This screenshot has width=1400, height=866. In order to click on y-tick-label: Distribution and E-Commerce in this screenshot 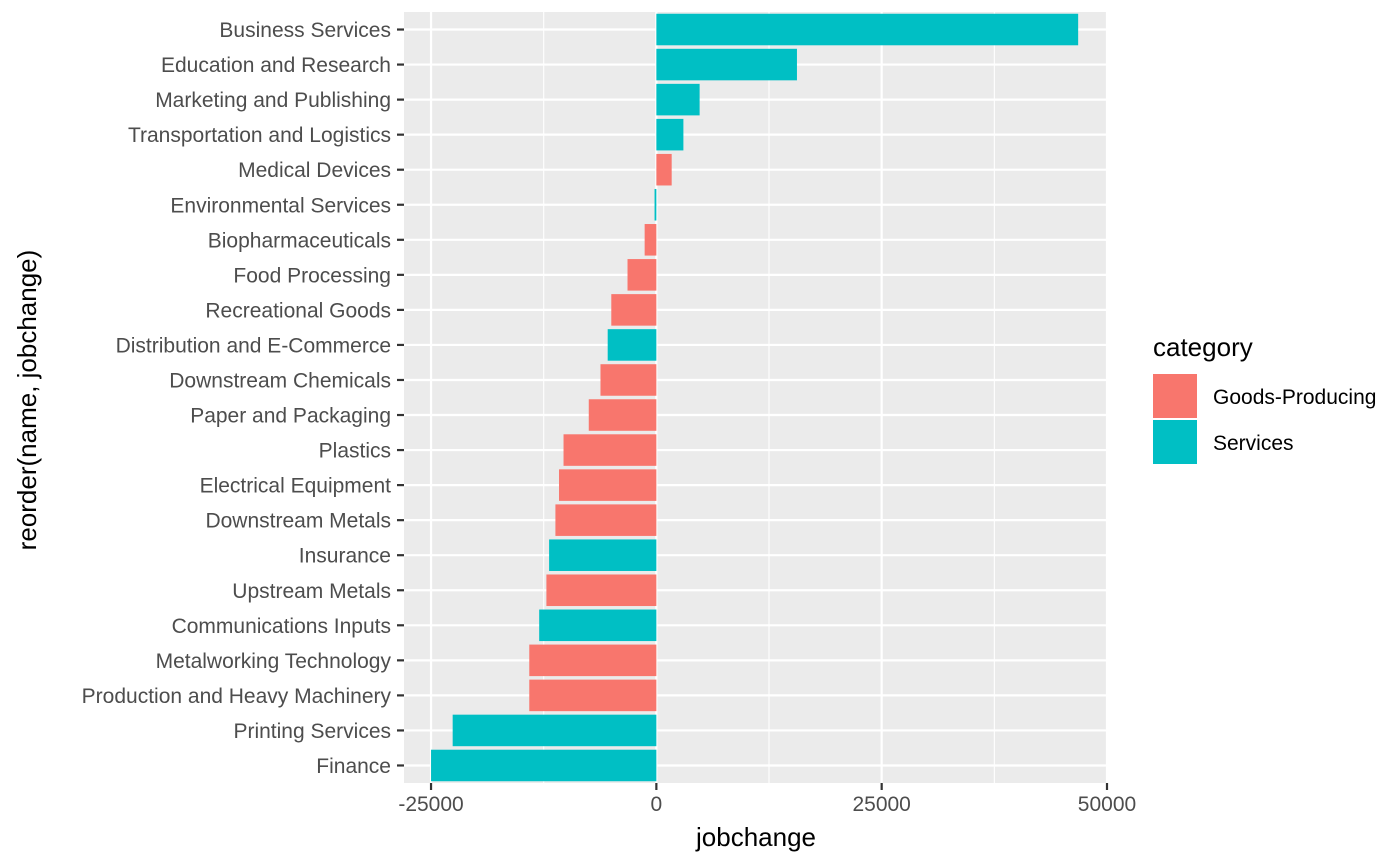, I will do `click(253, 345)`.